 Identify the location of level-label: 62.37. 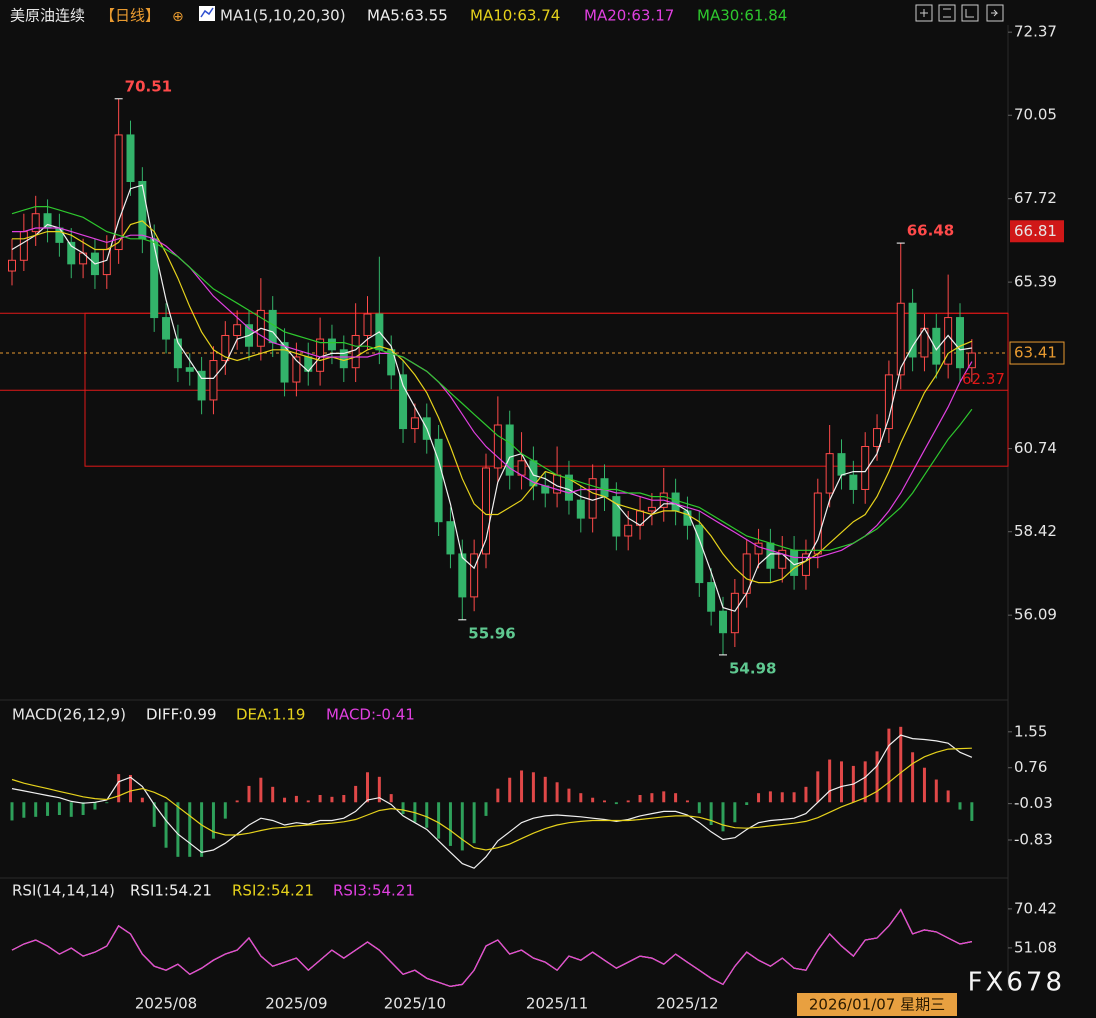
(983, 379).